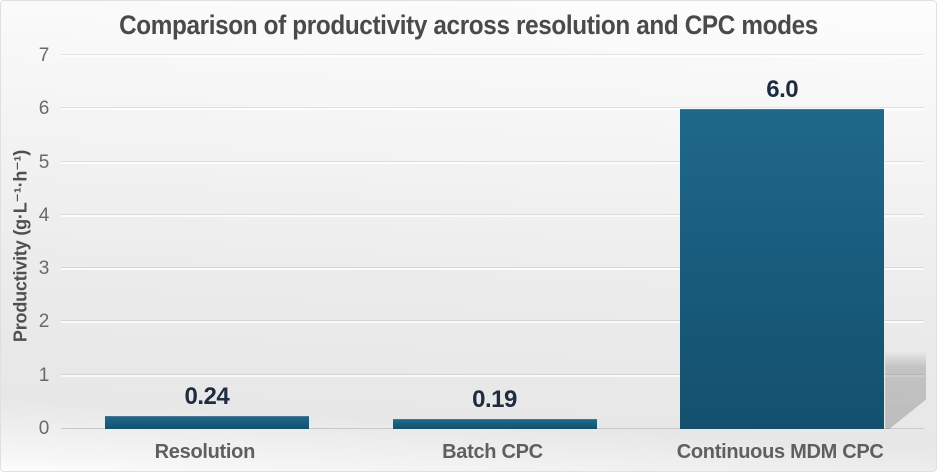 This screenshot has height=472, width=937. What do you see at coordinates (492, 452) in the screenshot?
I see `category-label-2: Batch CPC` at bounding box center [492, 452].